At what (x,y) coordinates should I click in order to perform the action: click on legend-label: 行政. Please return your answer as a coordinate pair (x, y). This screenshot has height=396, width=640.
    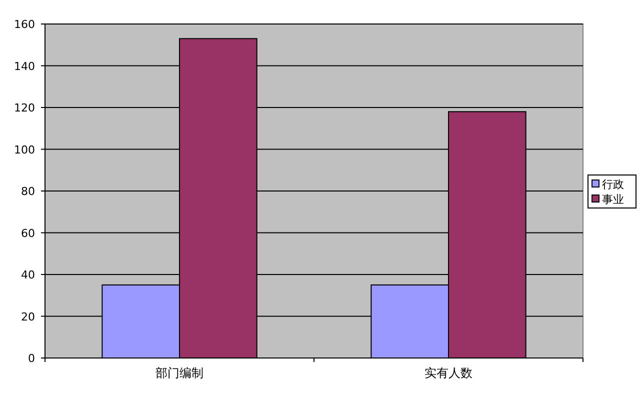
    Looking at the image, I should click on (613, 184).